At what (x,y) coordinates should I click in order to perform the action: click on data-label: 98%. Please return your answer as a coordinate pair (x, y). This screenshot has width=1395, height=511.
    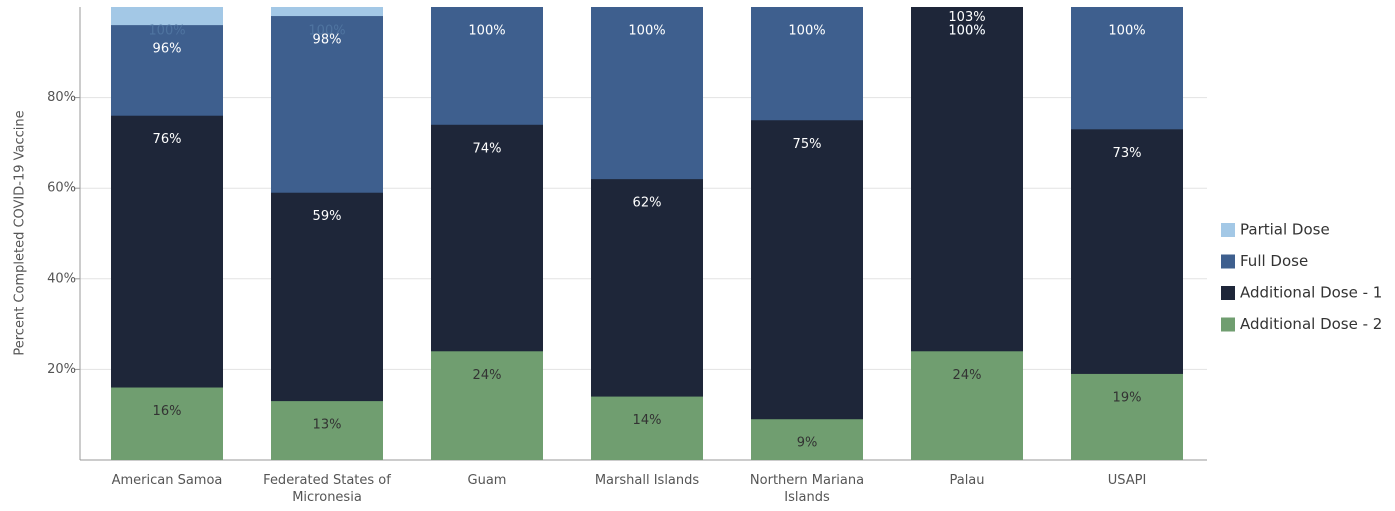
    Looking at the image, I should click on (327, 40).